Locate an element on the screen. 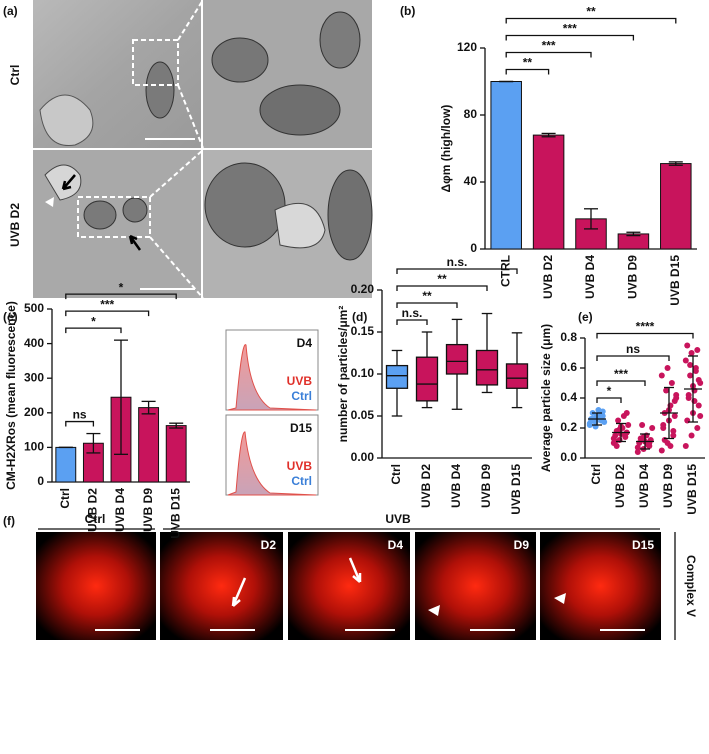 The height and width of the screenshot is (754, 709). y-tick-label: 300 is located at coordinates (34, 377).